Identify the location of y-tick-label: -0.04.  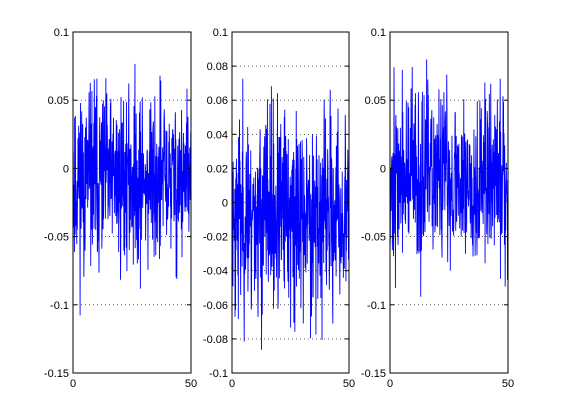
(215, 272).